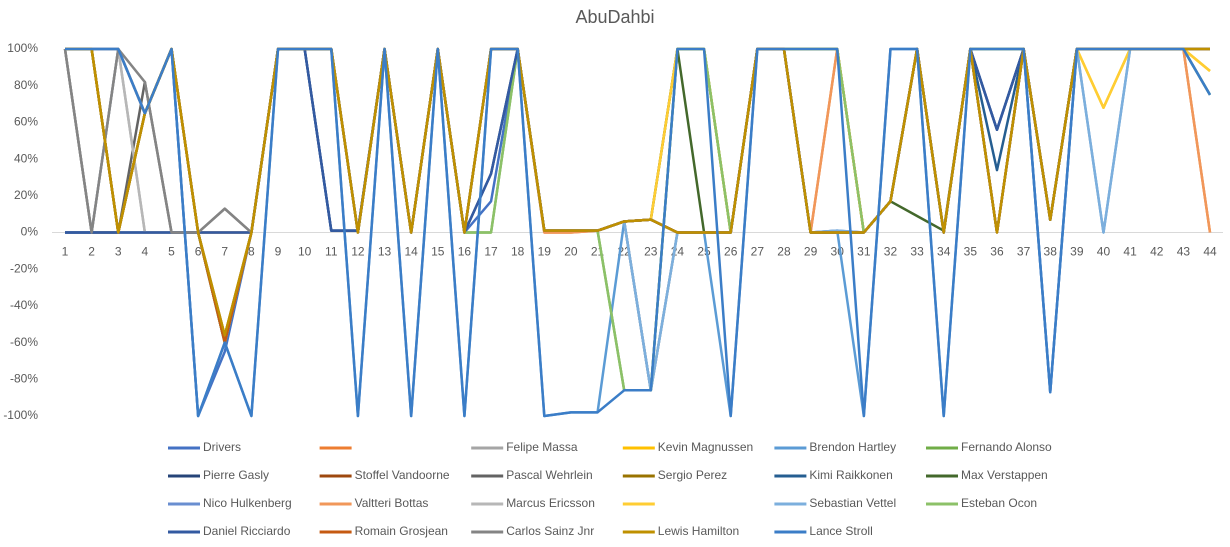  What do you see at coordinates (24, 378) in the screenshot?
I see `y-tick-label: -80%` at bounding box center [24, 378].